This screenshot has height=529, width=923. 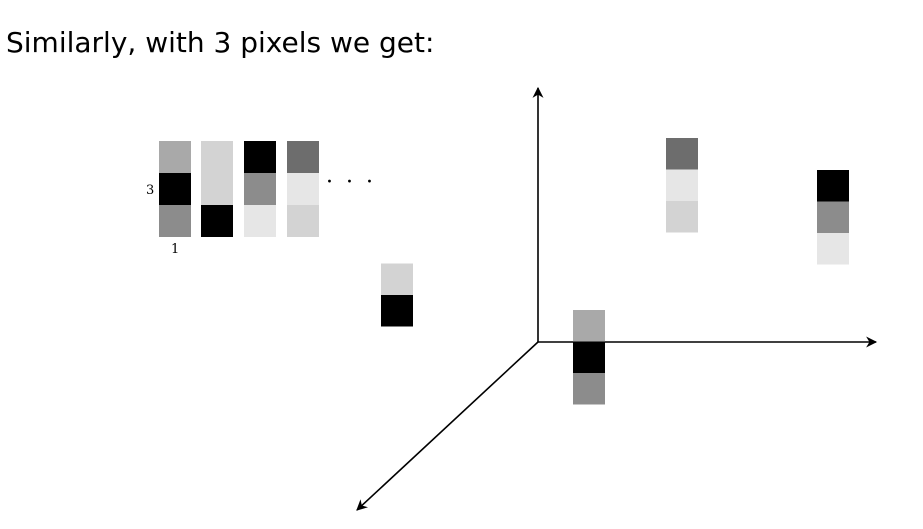 I want to click on axis-diagonal, so click(x=447, y=426).